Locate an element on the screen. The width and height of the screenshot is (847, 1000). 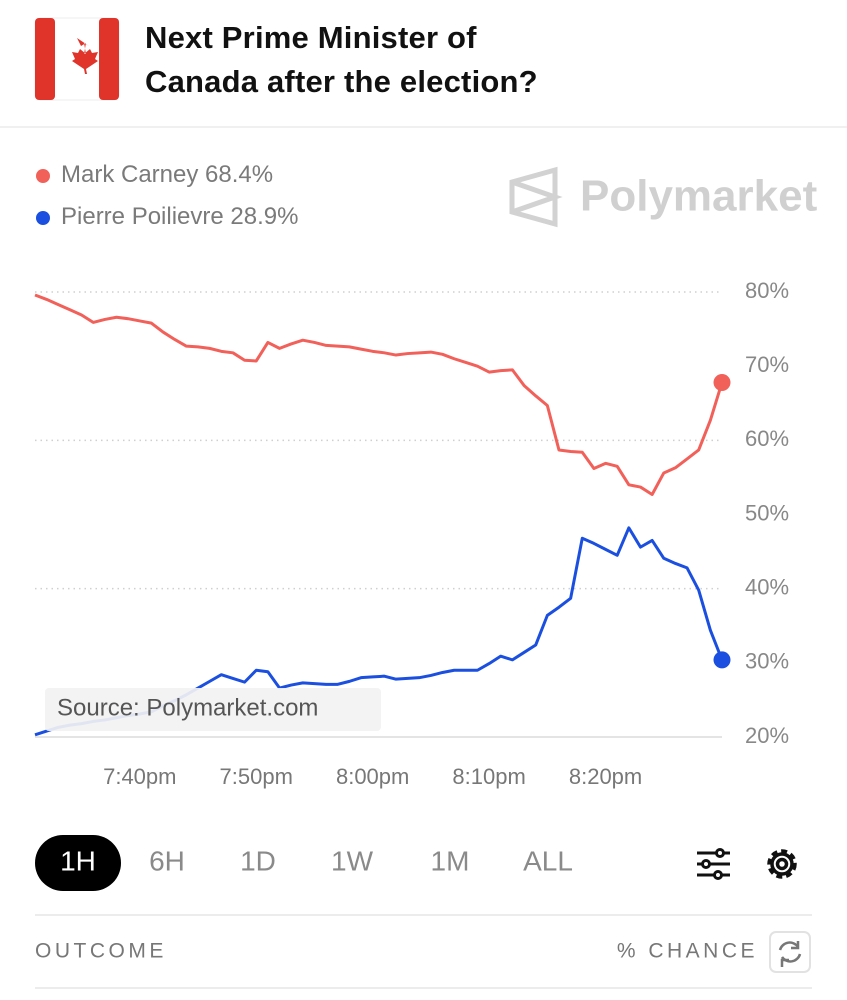
tab-active-bg is located at coordinates (78, 863).